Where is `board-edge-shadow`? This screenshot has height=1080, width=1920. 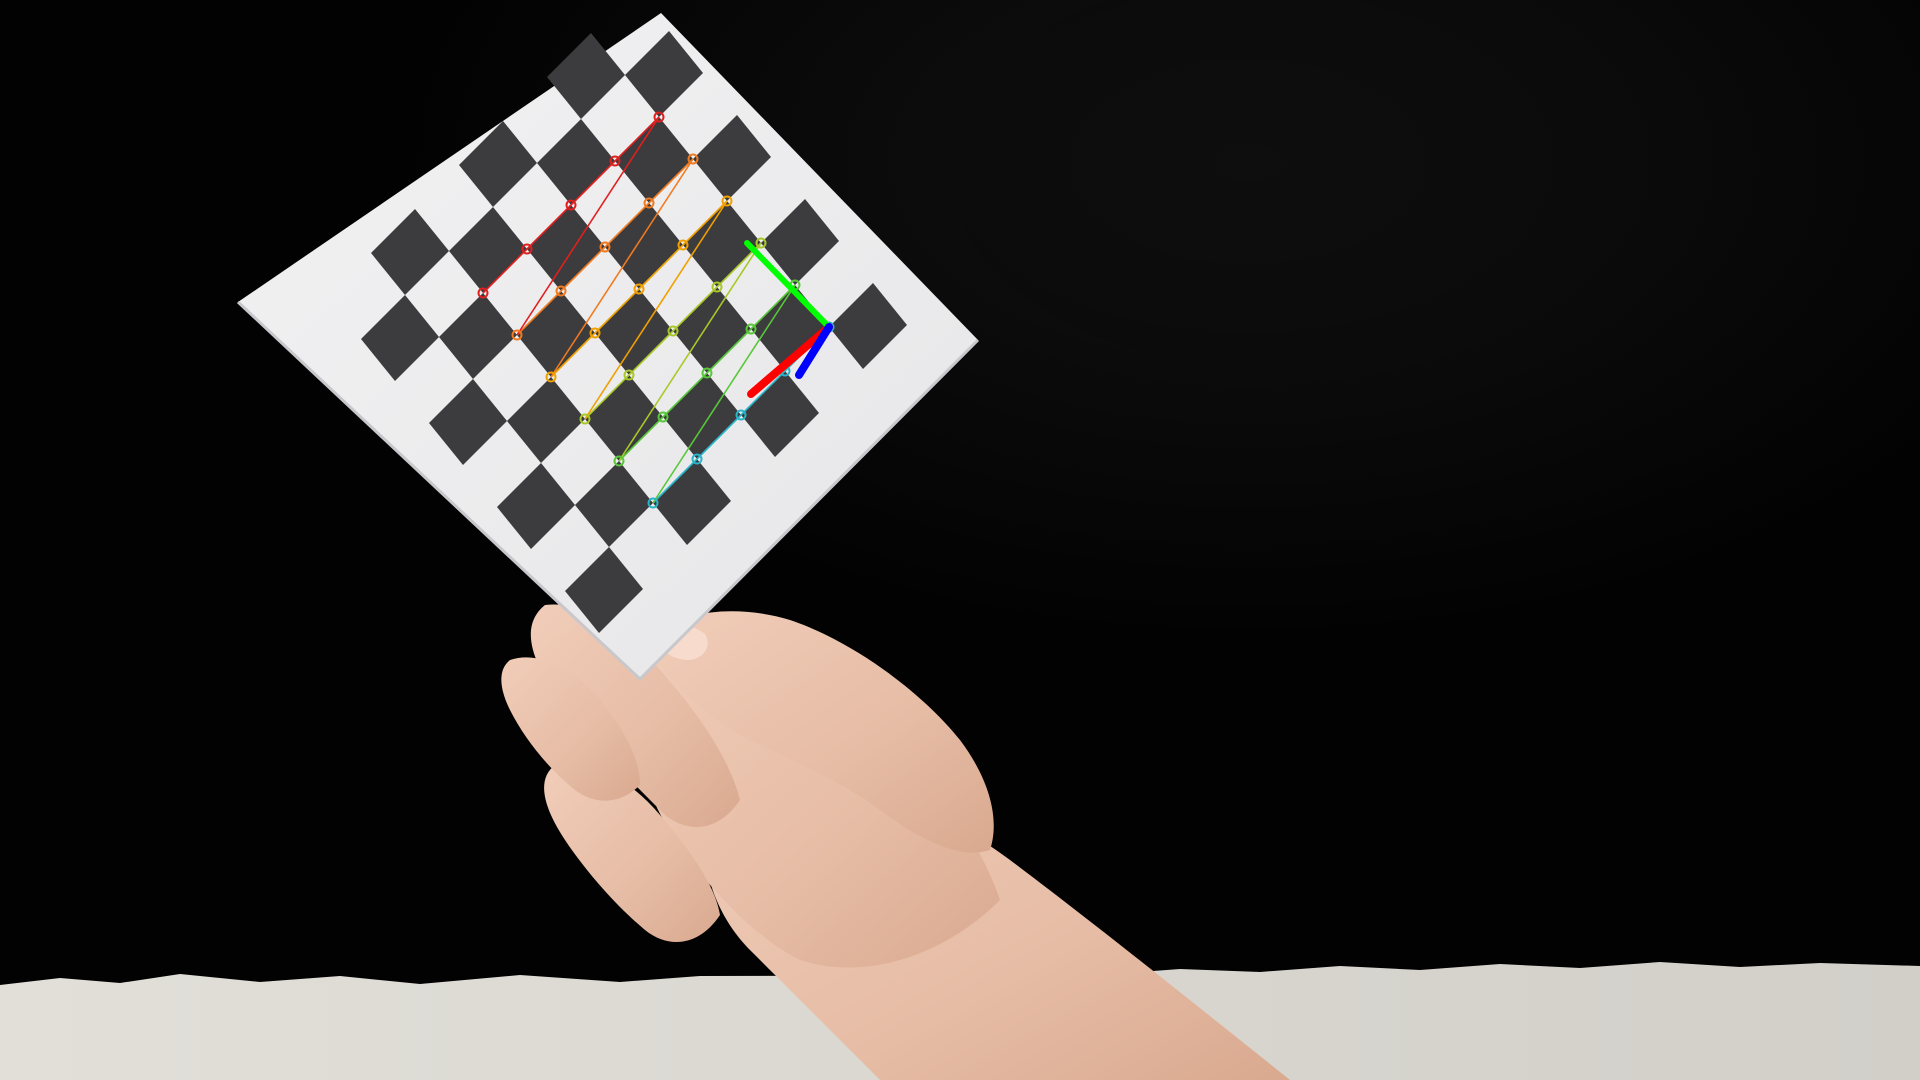
board-edge-shadow is located at coordinates (608, 491).